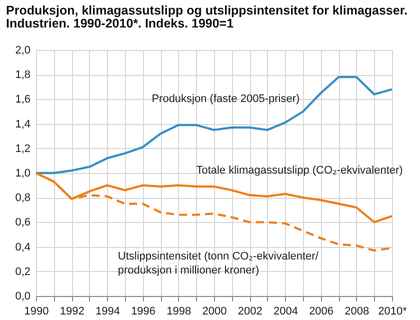  Describe the element at coordinates (226, 99) in the screenshot. I see `series-label: Produksjon (faste 2005-priser)` at that location.